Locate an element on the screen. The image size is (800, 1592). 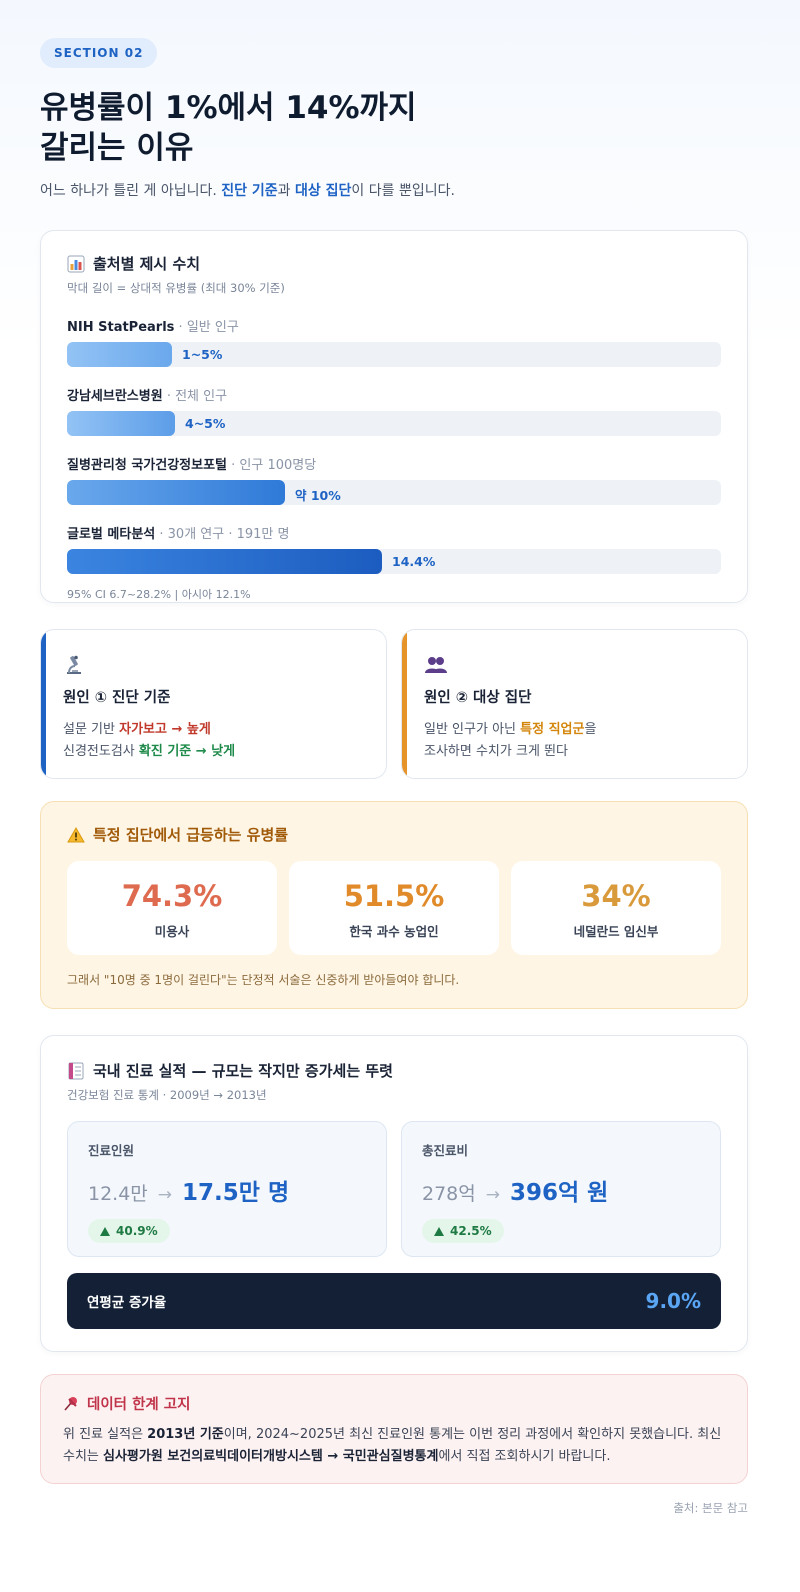
section-badge: SECTION 02 is located at coordinates (99, 53).